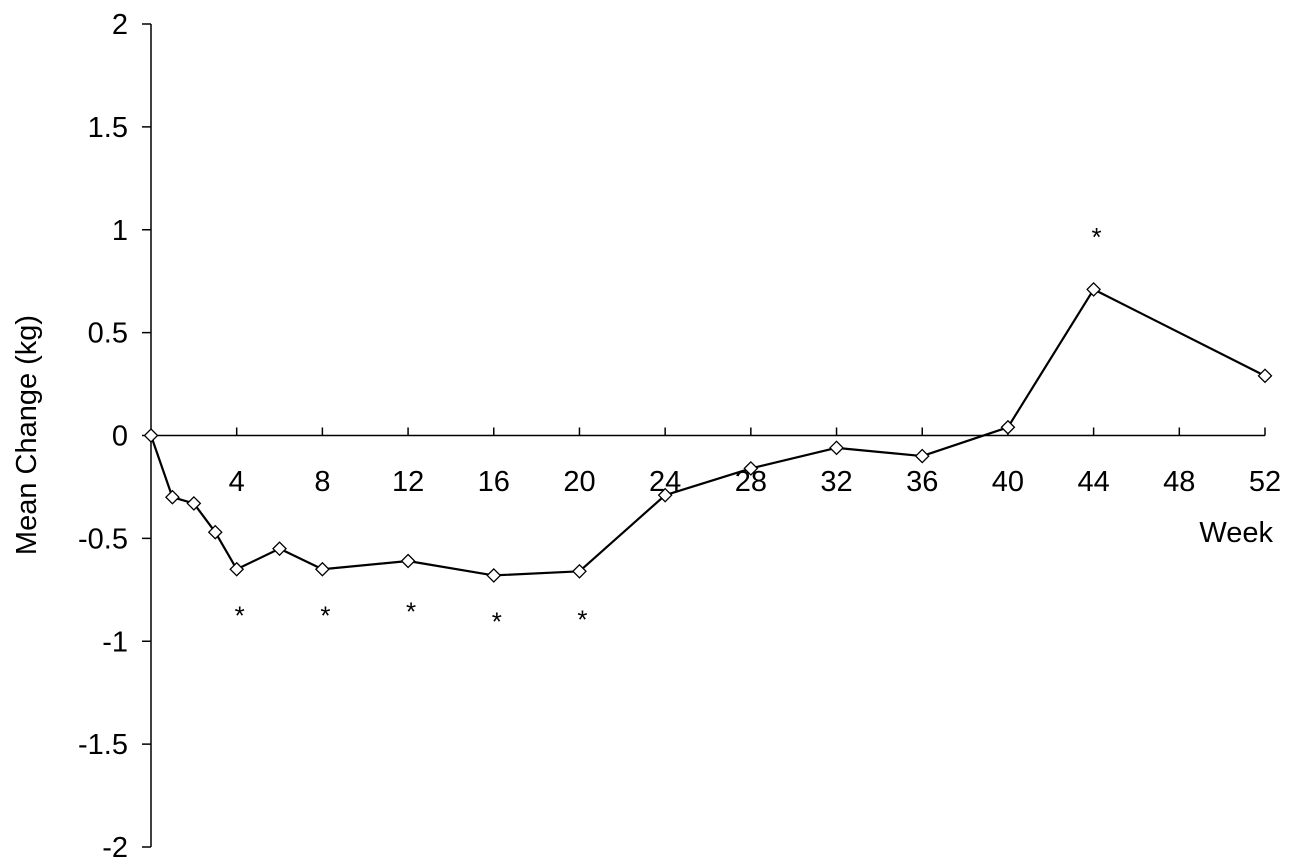  What do you see at coordinates (494, 482) in the screenshot?
I see `x-tick-label: 16` at bounding box center [494, 482].